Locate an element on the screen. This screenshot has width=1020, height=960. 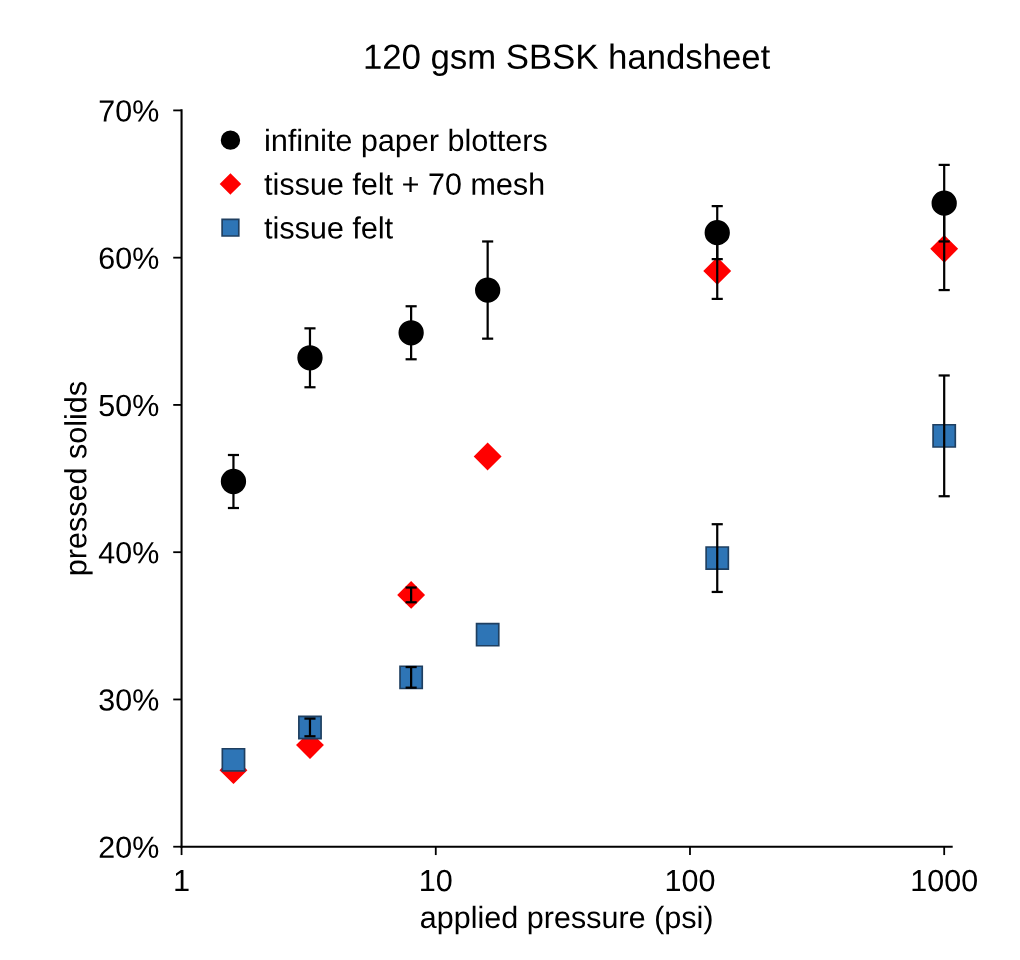
legend-label: infinite paper blotters is located at coordinates (406, 143).